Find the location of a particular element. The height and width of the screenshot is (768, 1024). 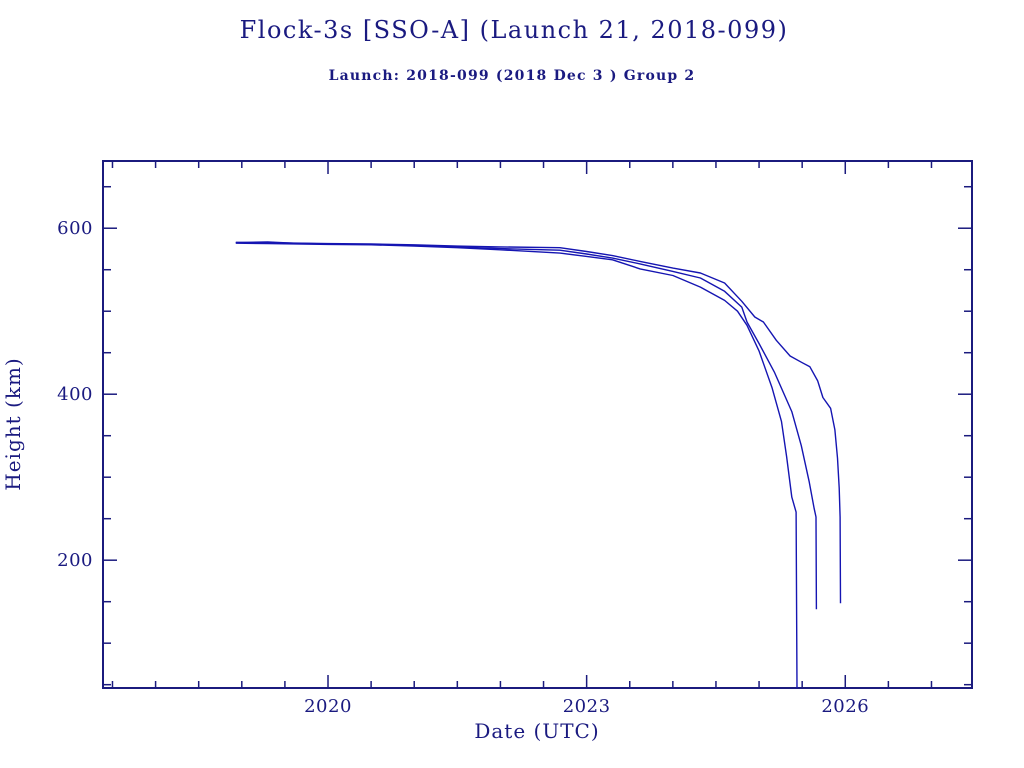

y-tick-label: 400 is located at coordinates (75, 394).